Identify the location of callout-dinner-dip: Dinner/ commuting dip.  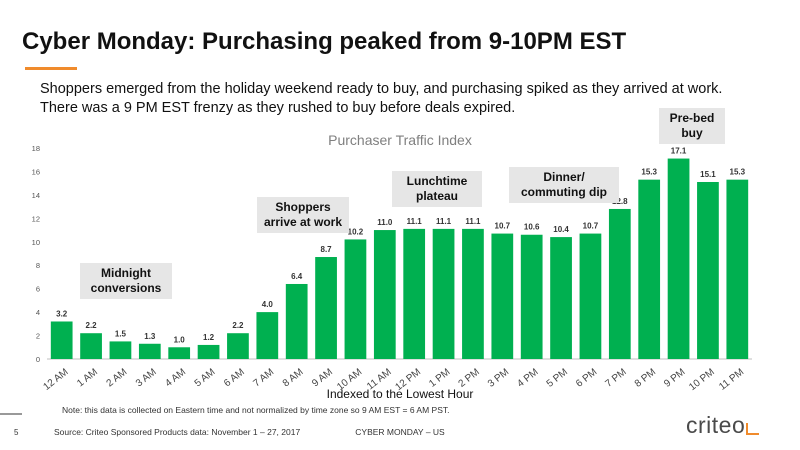
(564, 185).